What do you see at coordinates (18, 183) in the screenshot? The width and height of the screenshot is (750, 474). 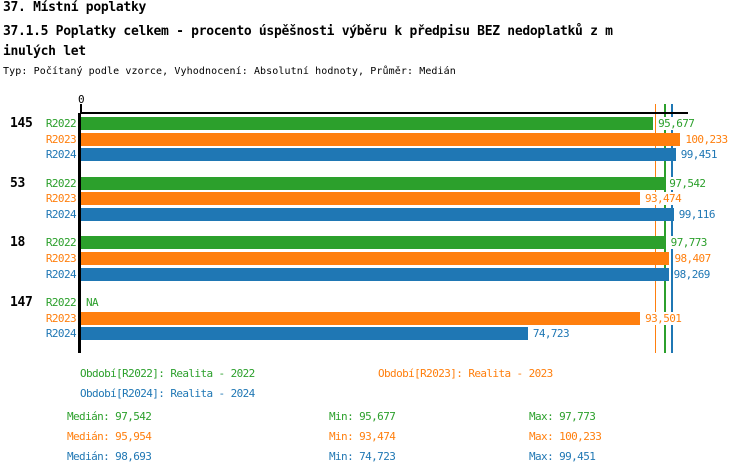 I see `group-label: 53` at bounding box center [18, 183].